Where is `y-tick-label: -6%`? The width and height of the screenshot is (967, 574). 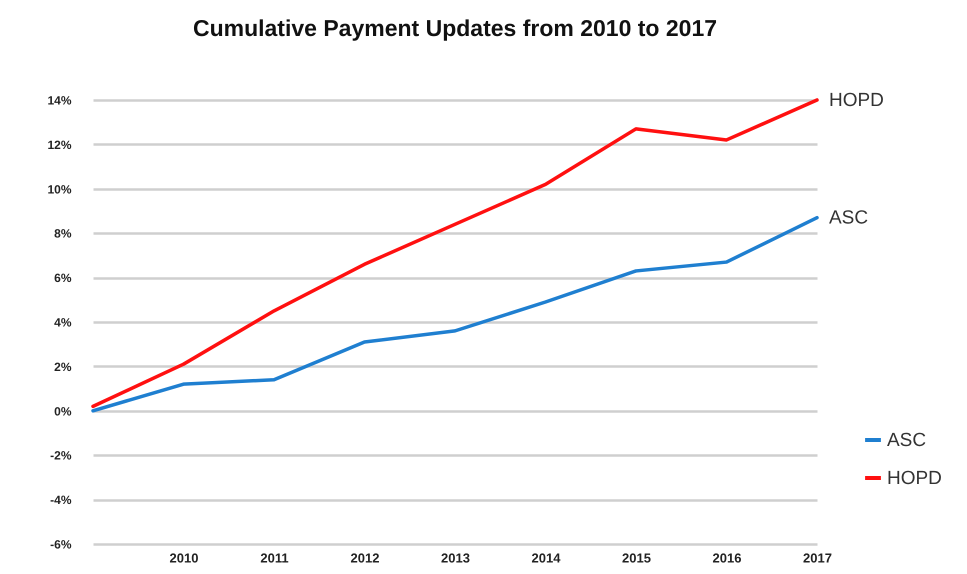 y-tick-label: -6% is located at coordinates (61, 545).